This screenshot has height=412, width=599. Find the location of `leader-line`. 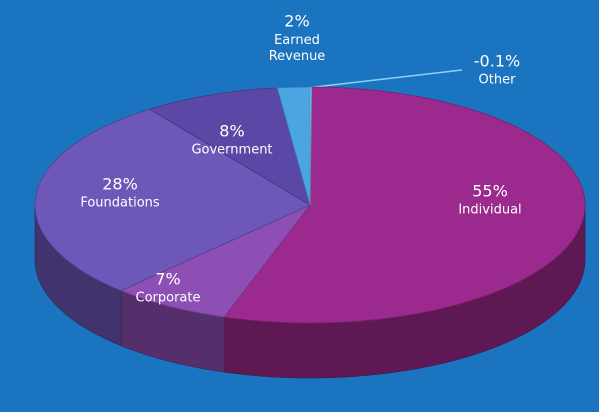

leader-line is located at coordinates (384, 79).